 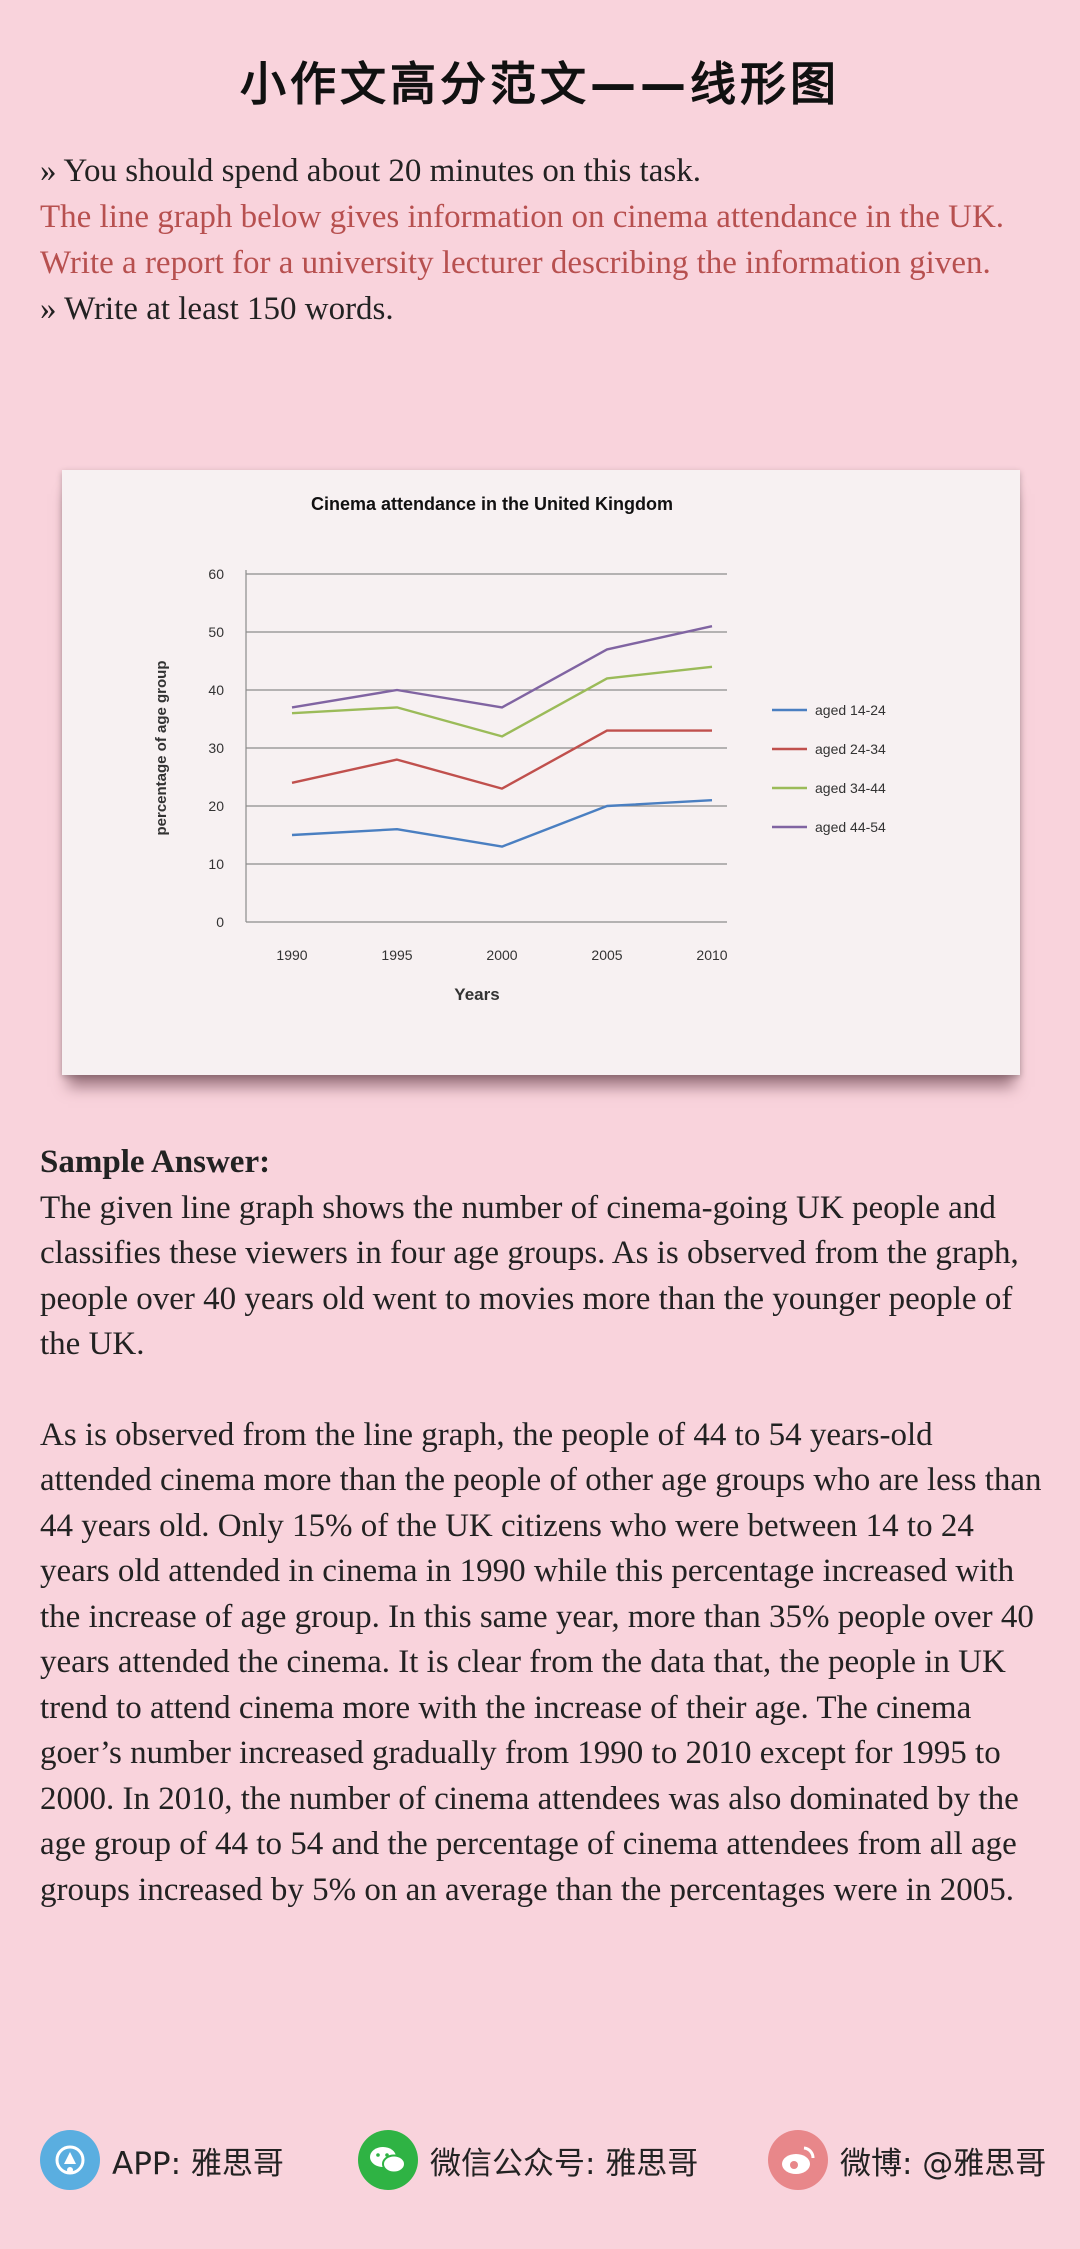 I want to click on weibo-icon, so click(x=798, y=2160).